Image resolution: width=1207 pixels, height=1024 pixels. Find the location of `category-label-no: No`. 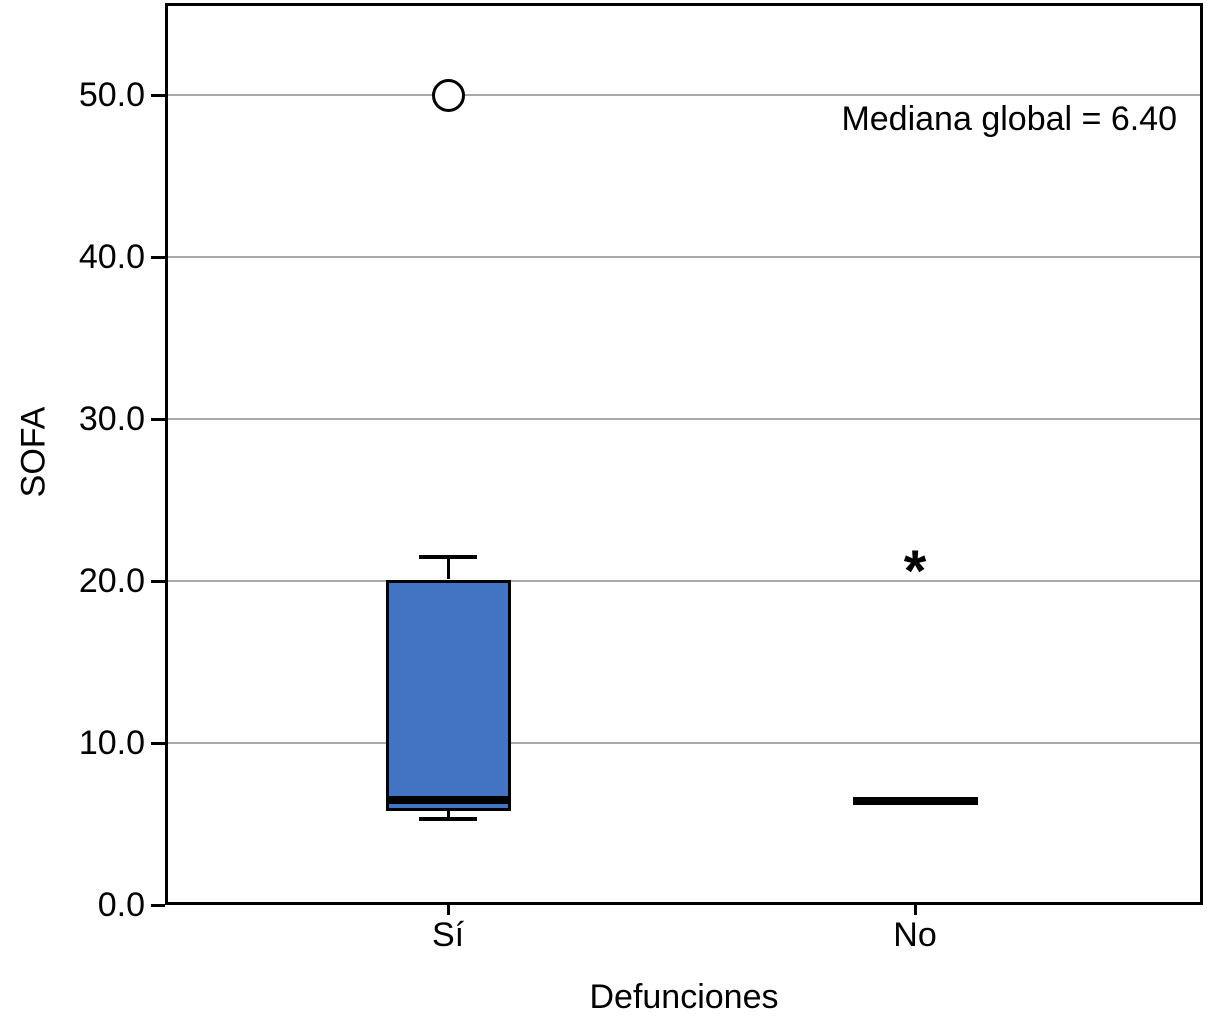

category-label-no: No is located at coordinates (915, 935).